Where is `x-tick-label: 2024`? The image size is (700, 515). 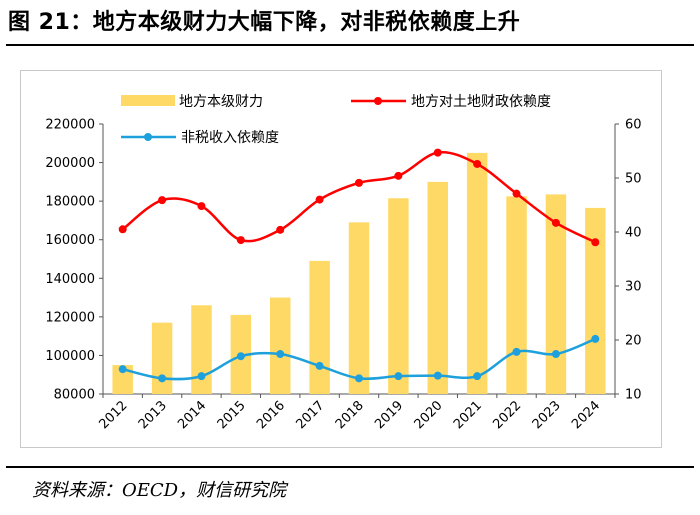 x-tick-label: 2024 is located at coordinates (586, 415).